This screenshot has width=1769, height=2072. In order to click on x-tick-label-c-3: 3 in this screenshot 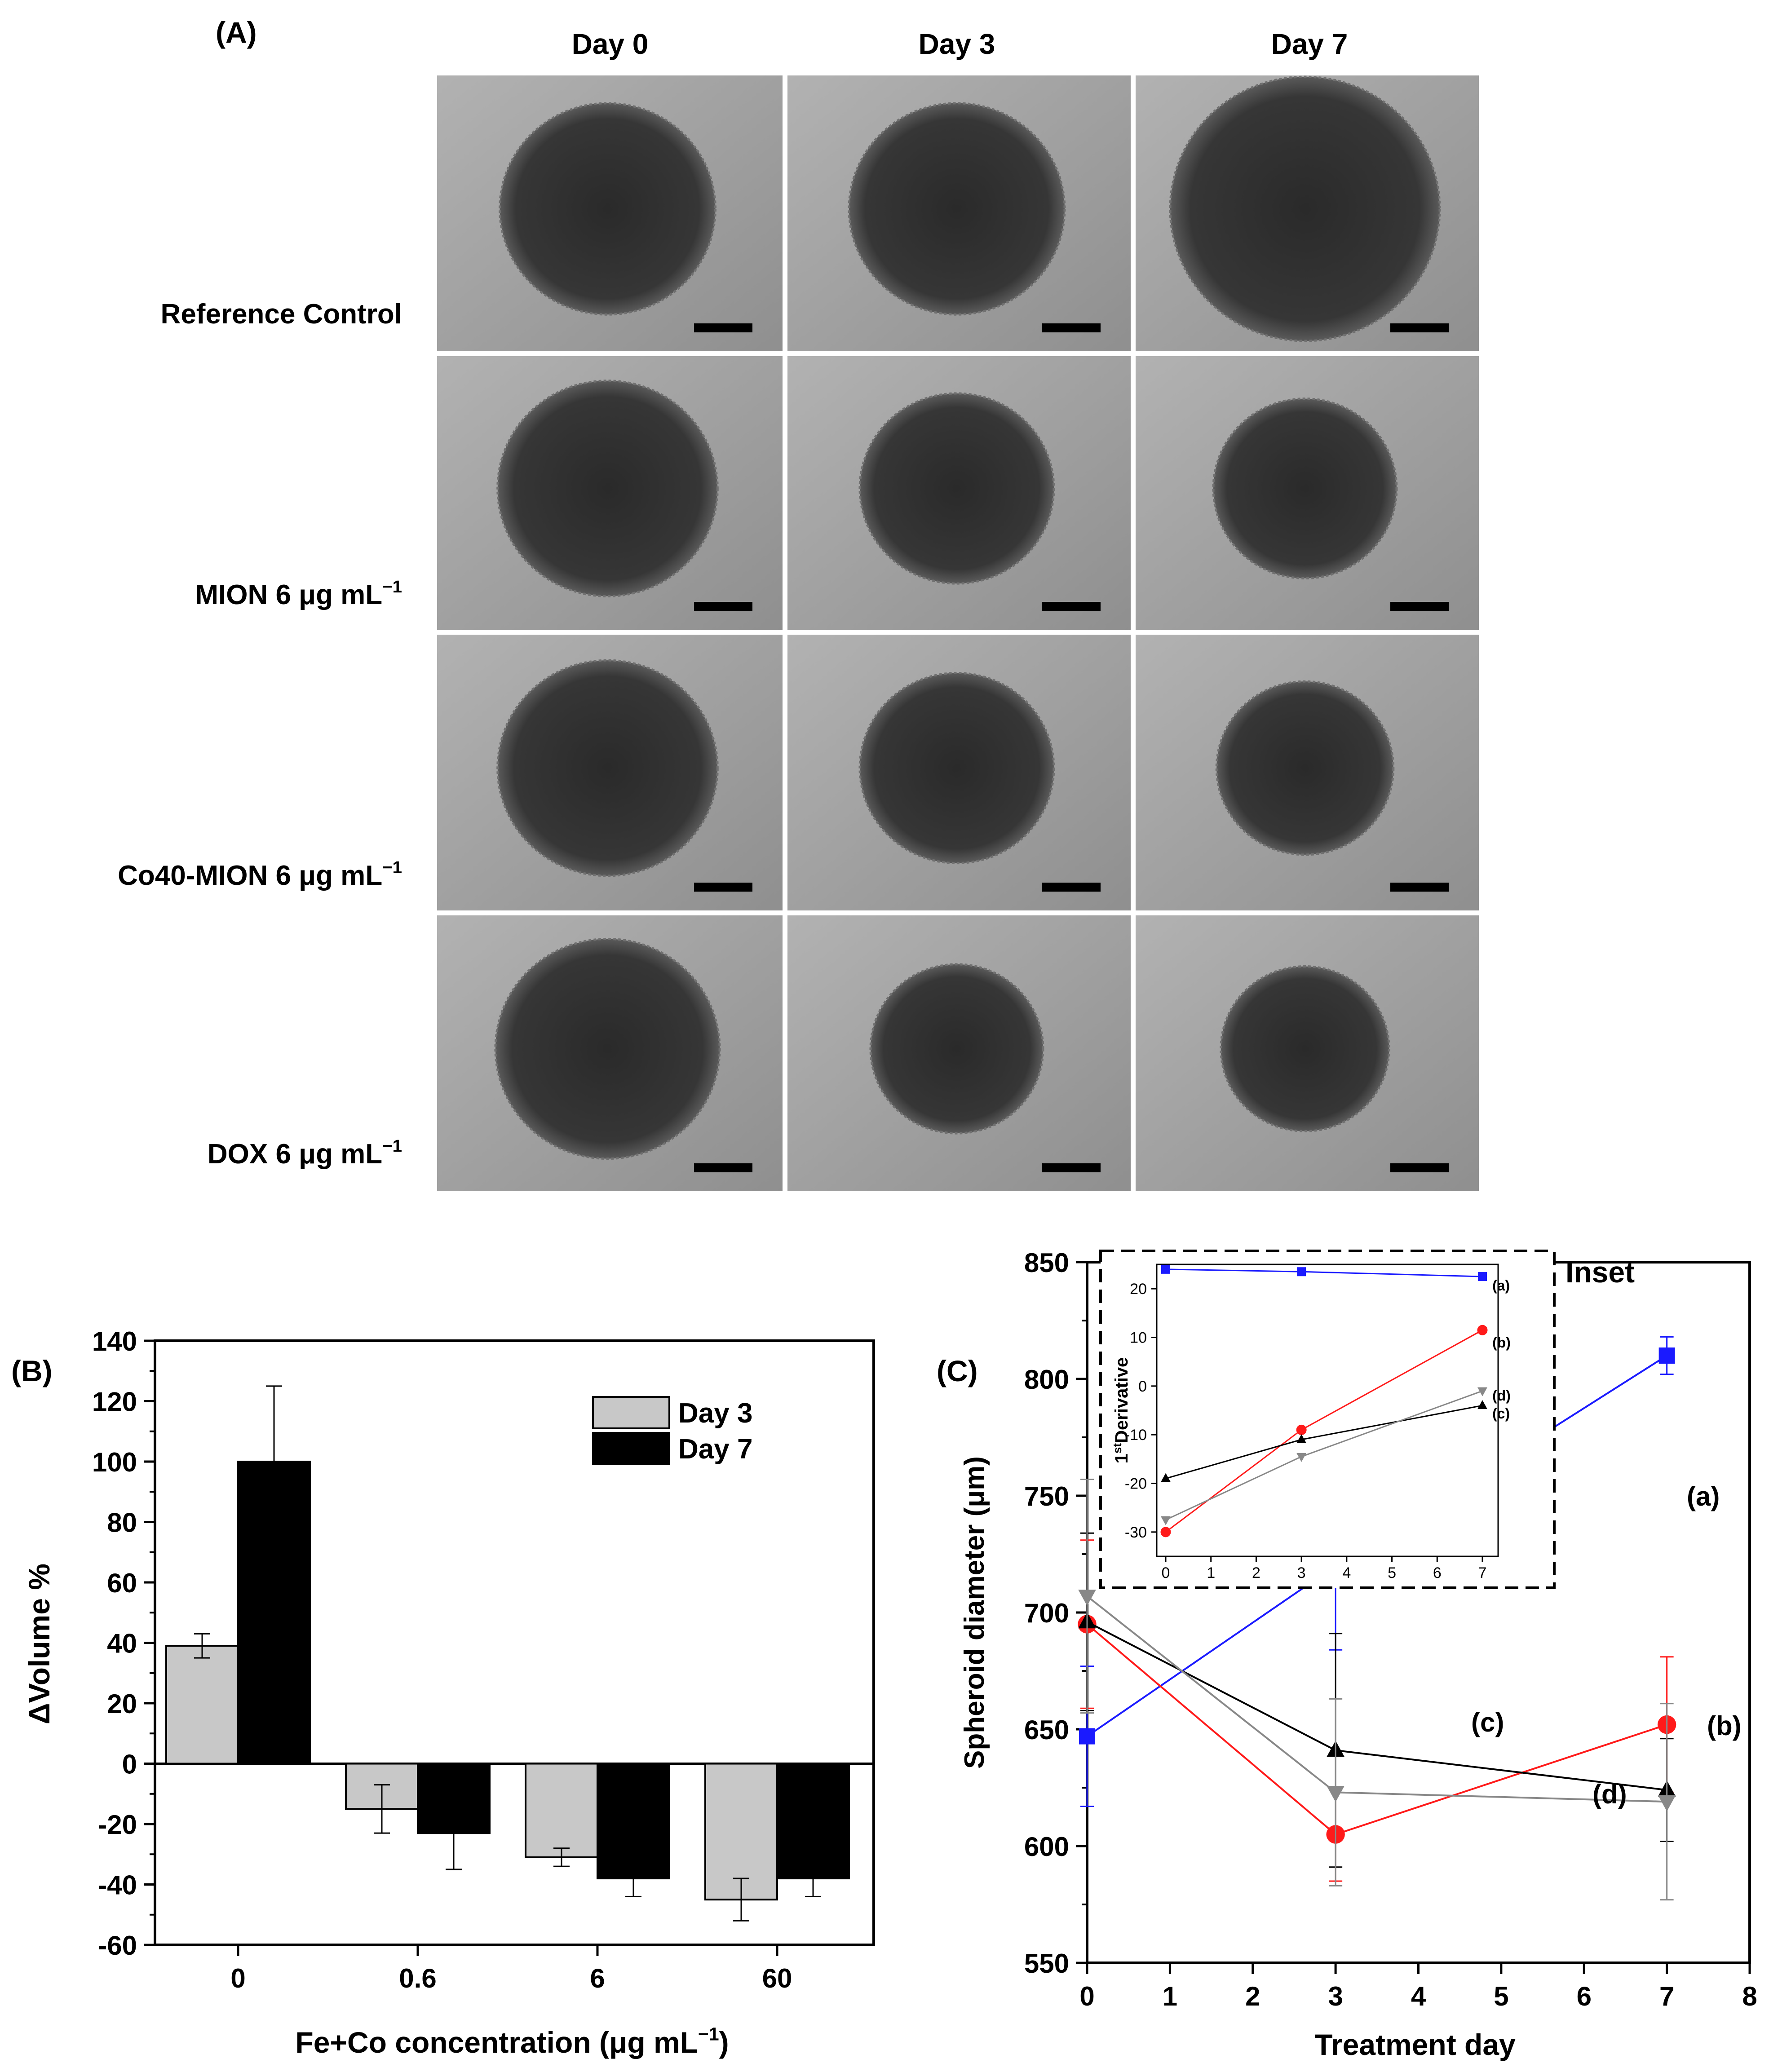, I will do `click(1335, 1996)`.